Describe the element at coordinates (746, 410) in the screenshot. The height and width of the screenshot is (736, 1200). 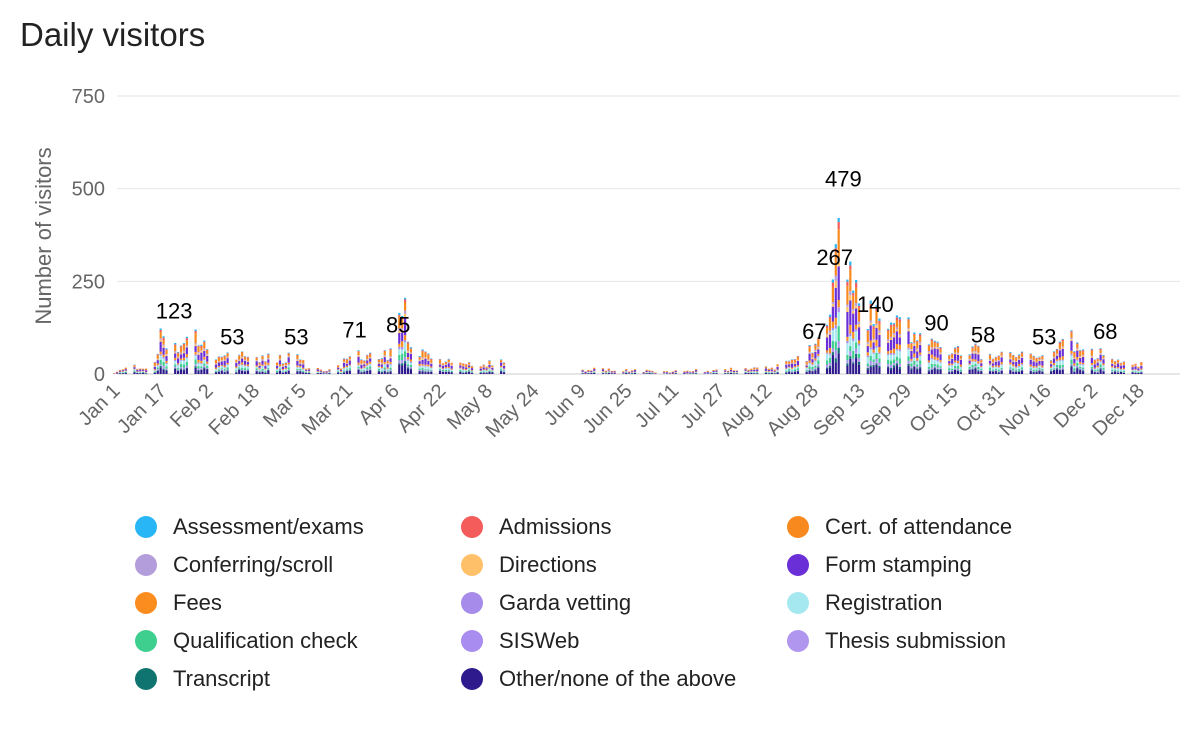
I see `x-tick-label: Aug 12` at that location.